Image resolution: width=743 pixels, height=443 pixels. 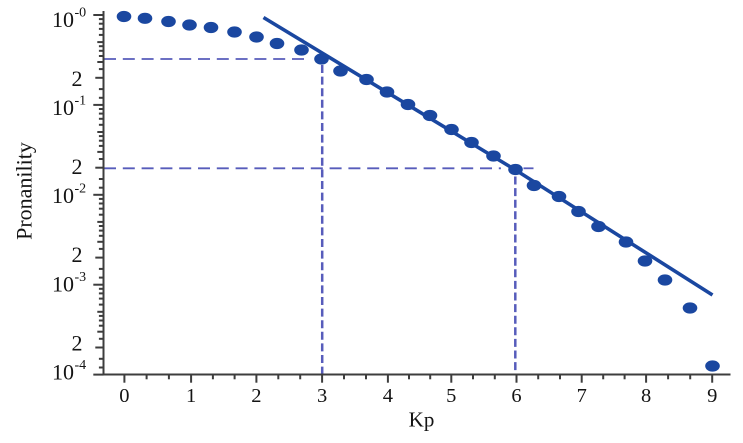 What do you see at coordinates (191, 396) in the screenshot?
I see `svg-text: 1` at bounding box center [191, 396].